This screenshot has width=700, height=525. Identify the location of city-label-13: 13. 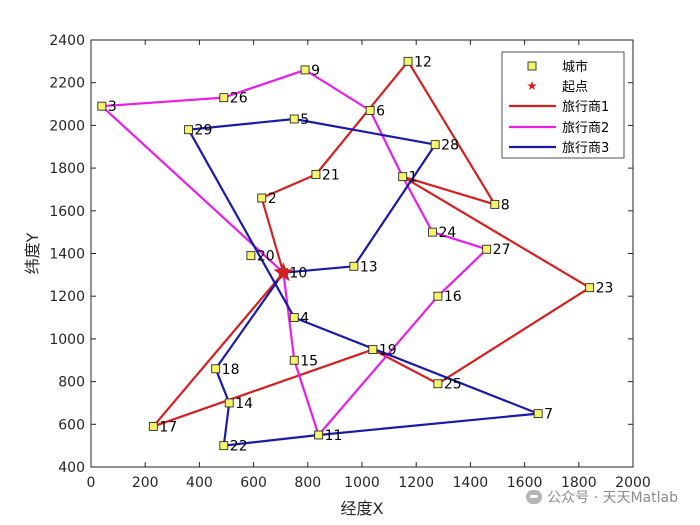
(369, 267).